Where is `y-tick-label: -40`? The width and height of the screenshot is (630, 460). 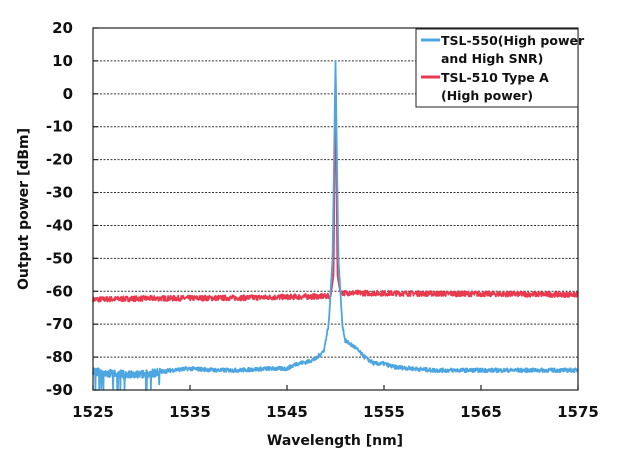
y-tick-label: -40 is located at coordinates (59, 225).